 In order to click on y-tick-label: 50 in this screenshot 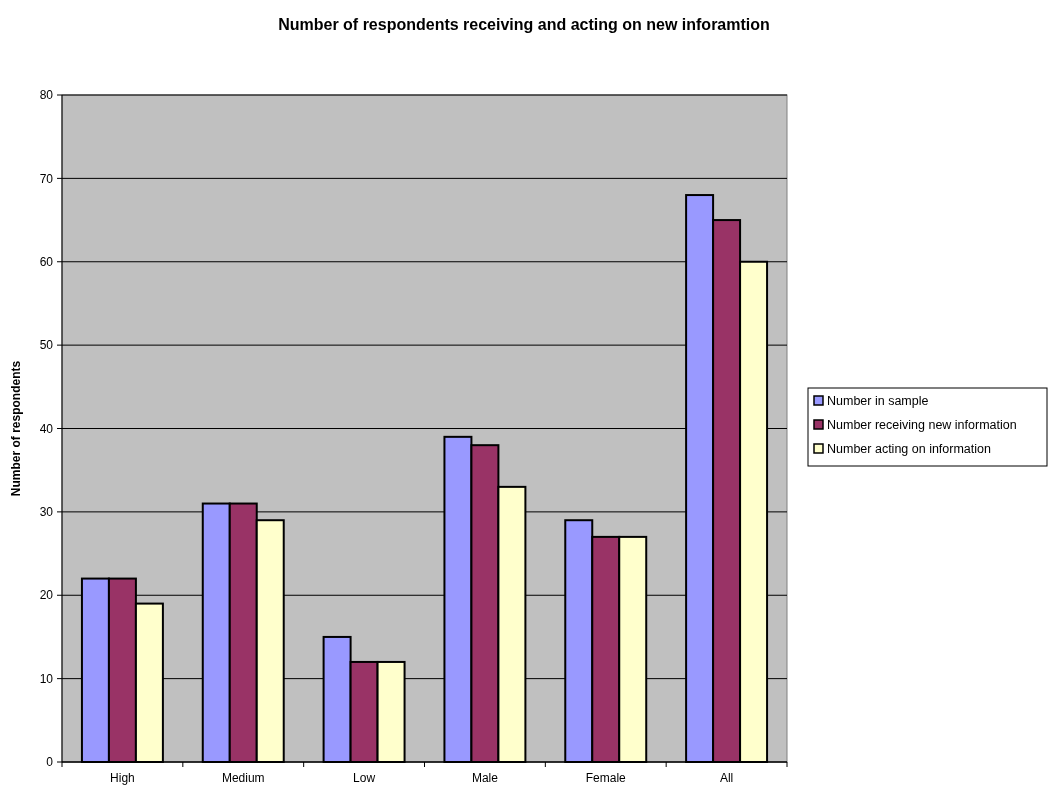, I will do `click(46, 345)`.